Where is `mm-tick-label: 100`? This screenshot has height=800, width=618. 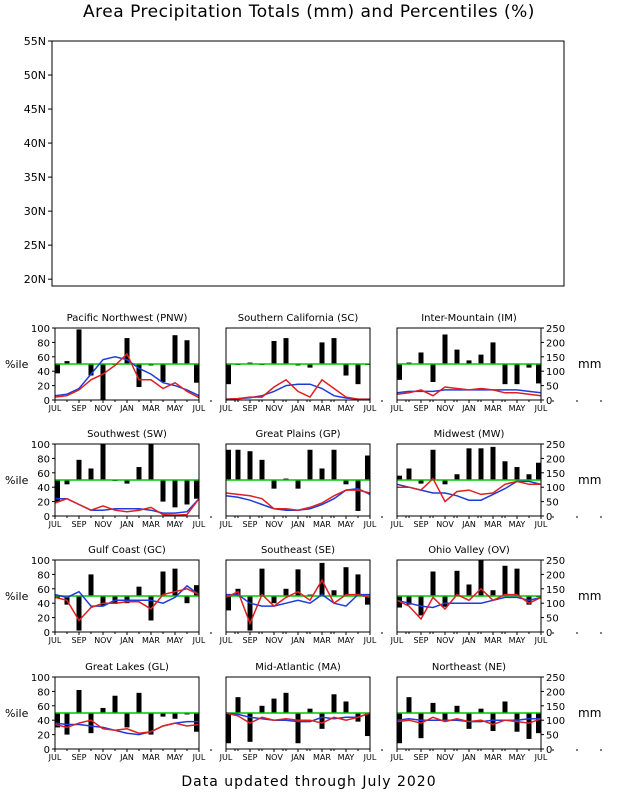
mm-tick-label: 100 is located at coordinates (555, 488).